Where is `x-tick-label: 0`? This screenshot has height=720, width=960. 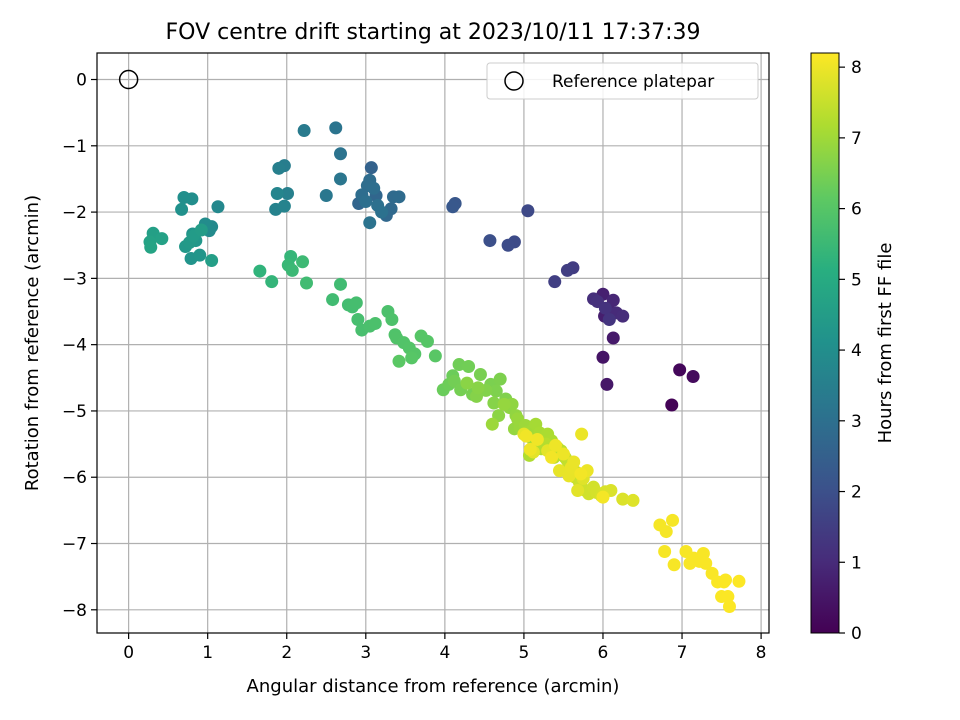
x-tick-label: 0 is located at coordinates (128, 653).